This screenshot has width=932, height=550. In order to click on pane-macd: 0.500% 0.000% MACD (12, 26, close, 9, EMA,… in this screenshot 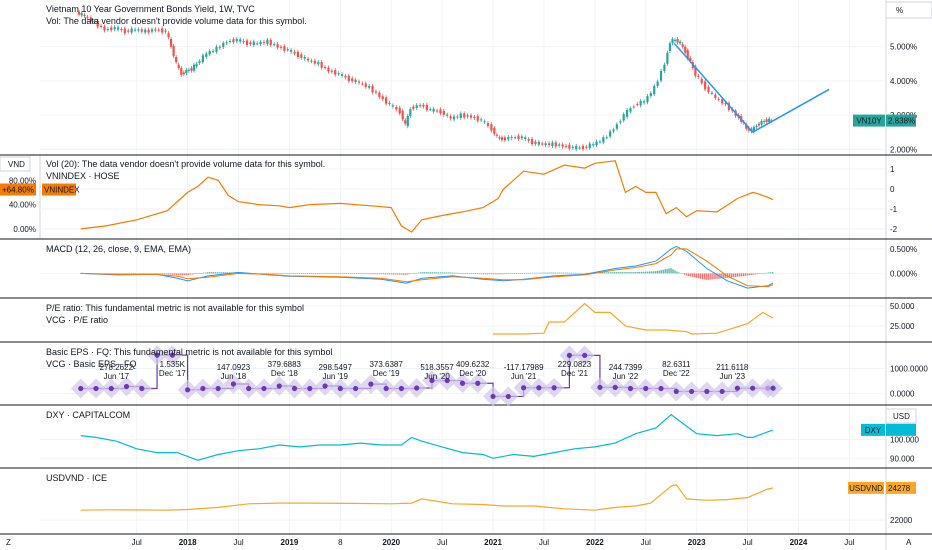, I will do `click(466, 271)`.